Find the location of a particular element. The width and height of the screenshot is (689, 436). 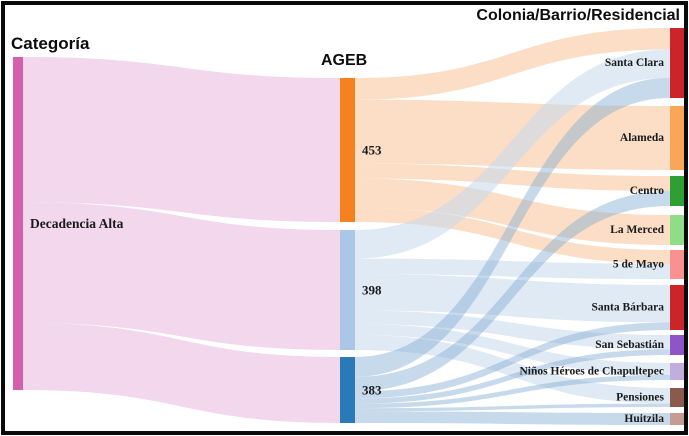

node-label-alameda: Alameda is located at coordinates (642, 138).